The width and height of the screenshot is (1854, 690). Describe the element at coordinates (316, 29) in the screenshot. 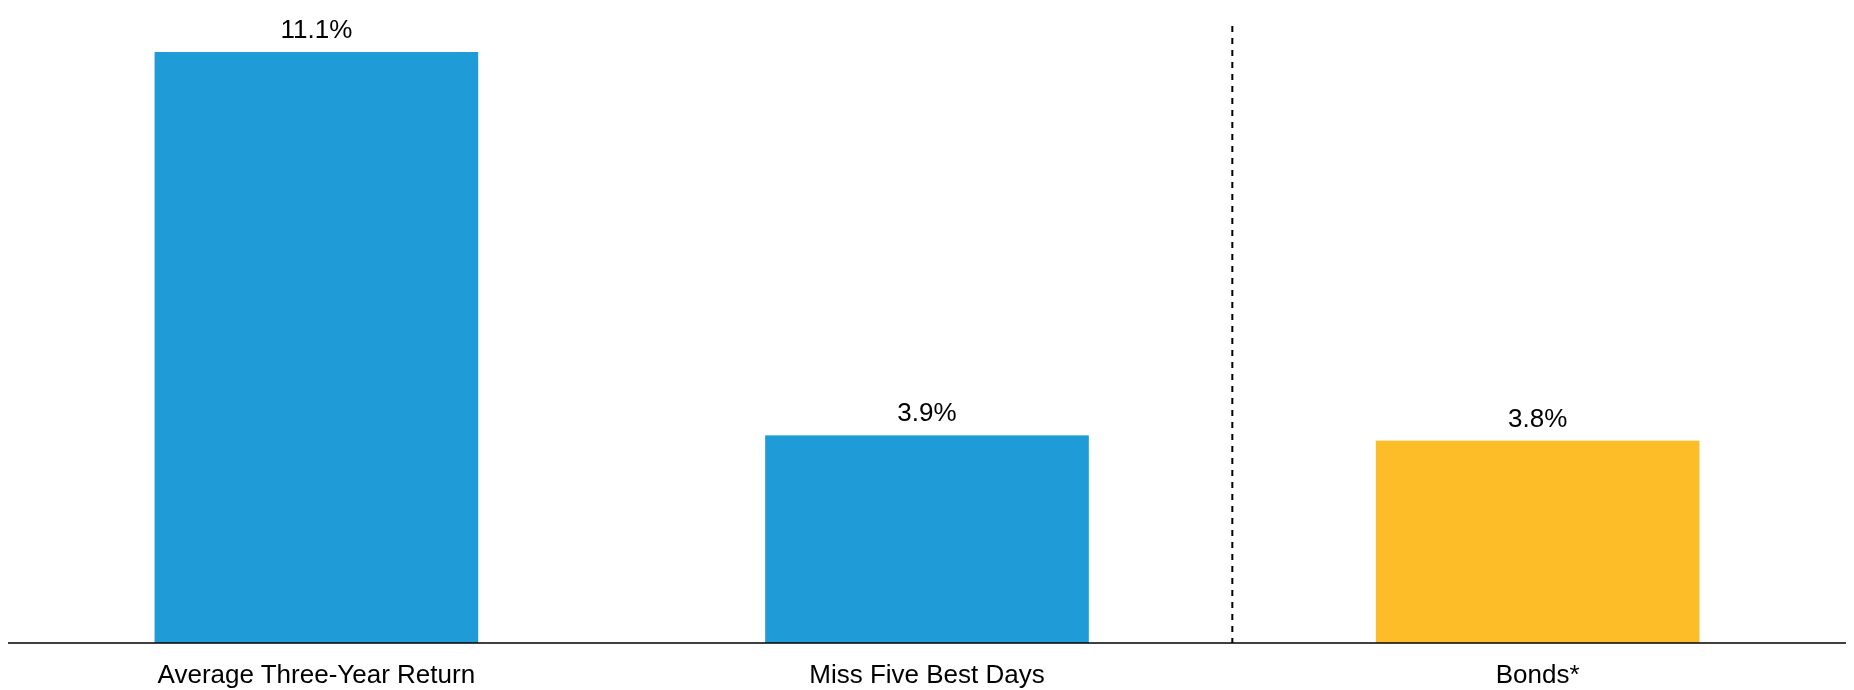

I see `data-label: 11.1%` at that location.